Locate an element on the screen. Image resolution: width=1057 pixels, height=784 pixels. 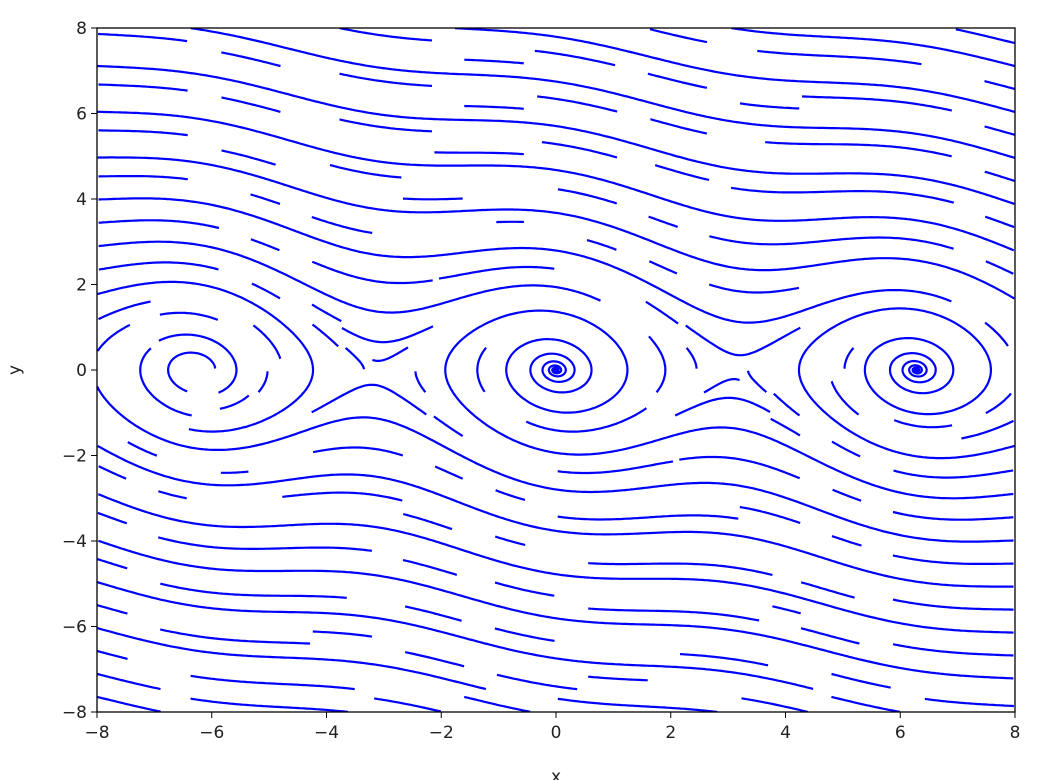
y-tick-label: −8 is located at coordinates (74, 713).